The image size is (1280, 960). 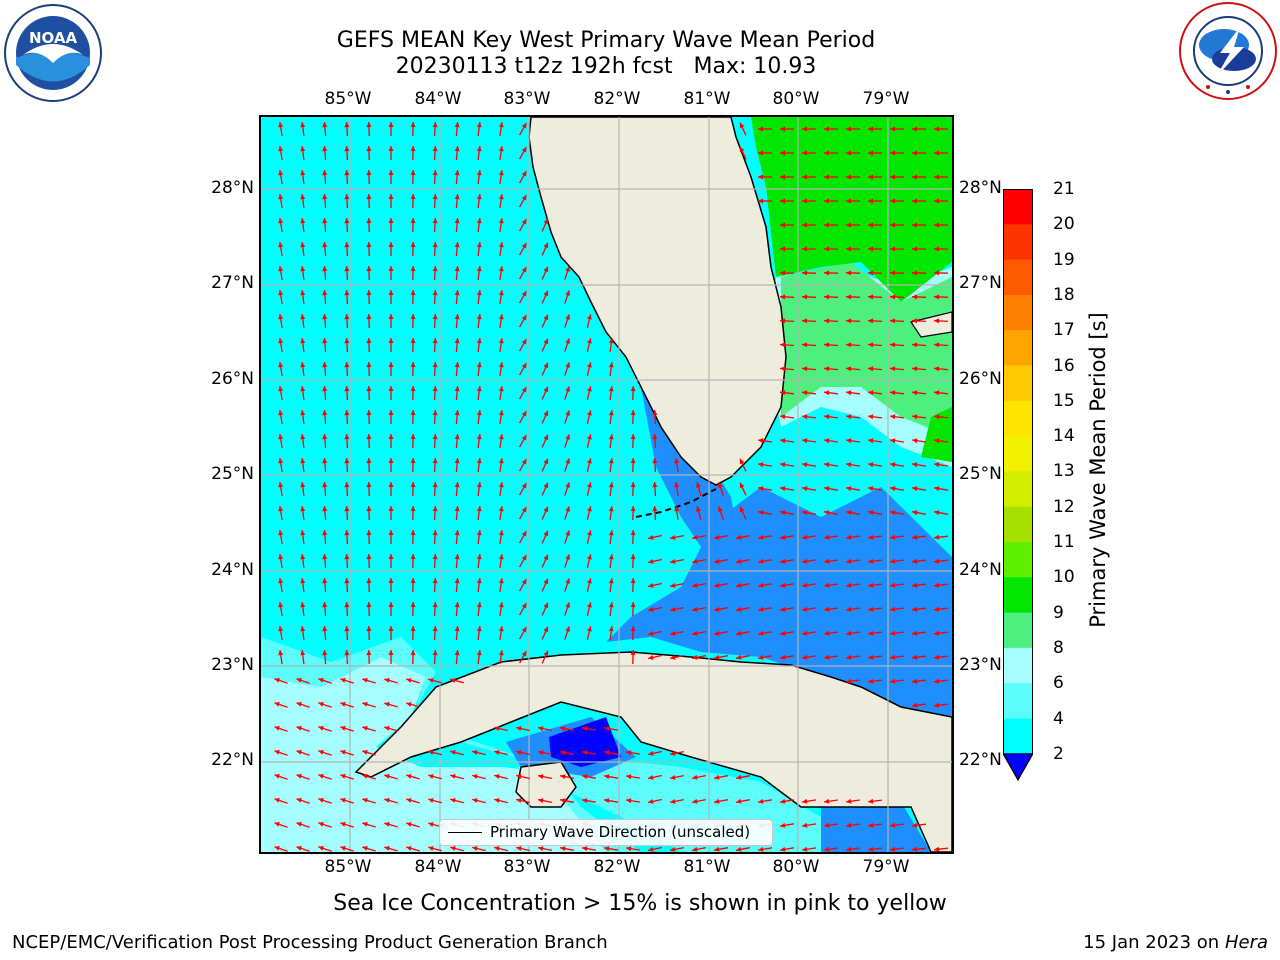 I want to click on period-zone-lt2, so click(x=585, y=742).